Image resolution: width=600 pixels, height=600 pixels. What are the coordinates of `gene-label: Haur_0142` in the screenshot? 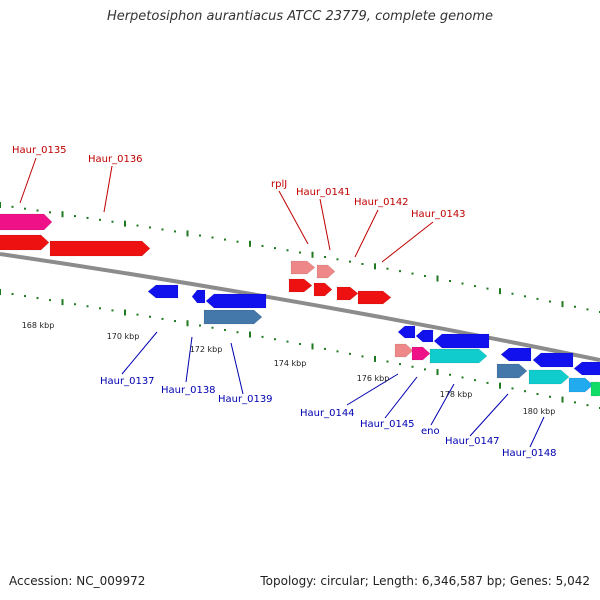 It's located at (381, 202).